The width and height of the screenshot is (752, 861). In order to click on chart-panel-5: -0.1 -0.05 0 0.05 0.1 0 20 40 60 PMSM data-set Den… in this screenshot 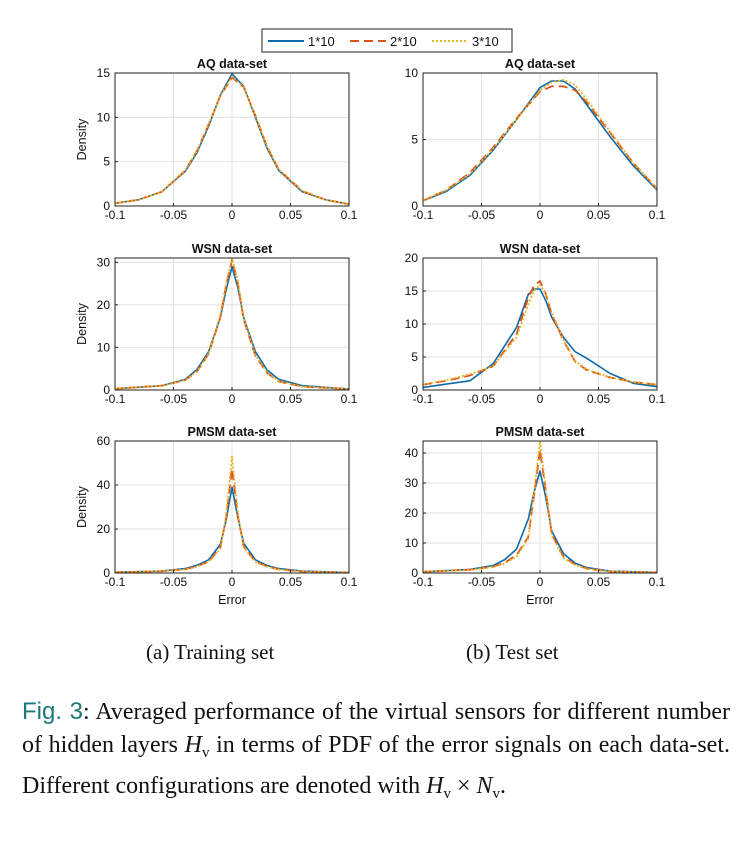, I will do `click(216, 516)`.